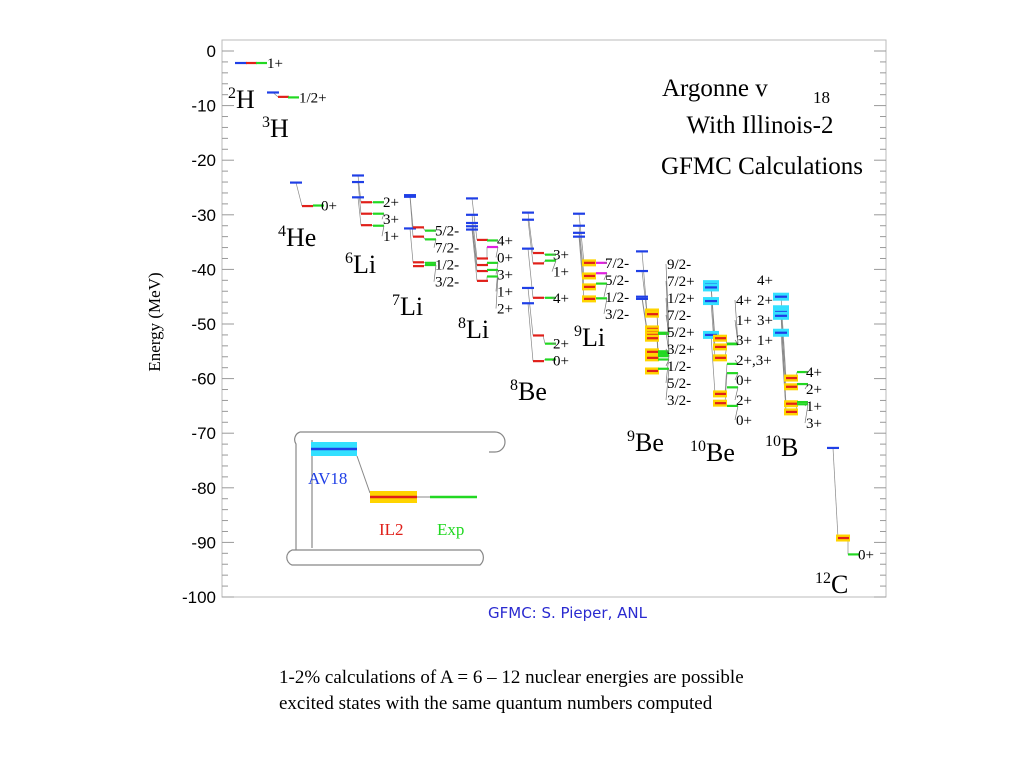 This screenshot has width=1024, height=768. Describe the element at coordinates (681, 350) in the screenshot. I see `exp-level-label: 3/2+` at that location.